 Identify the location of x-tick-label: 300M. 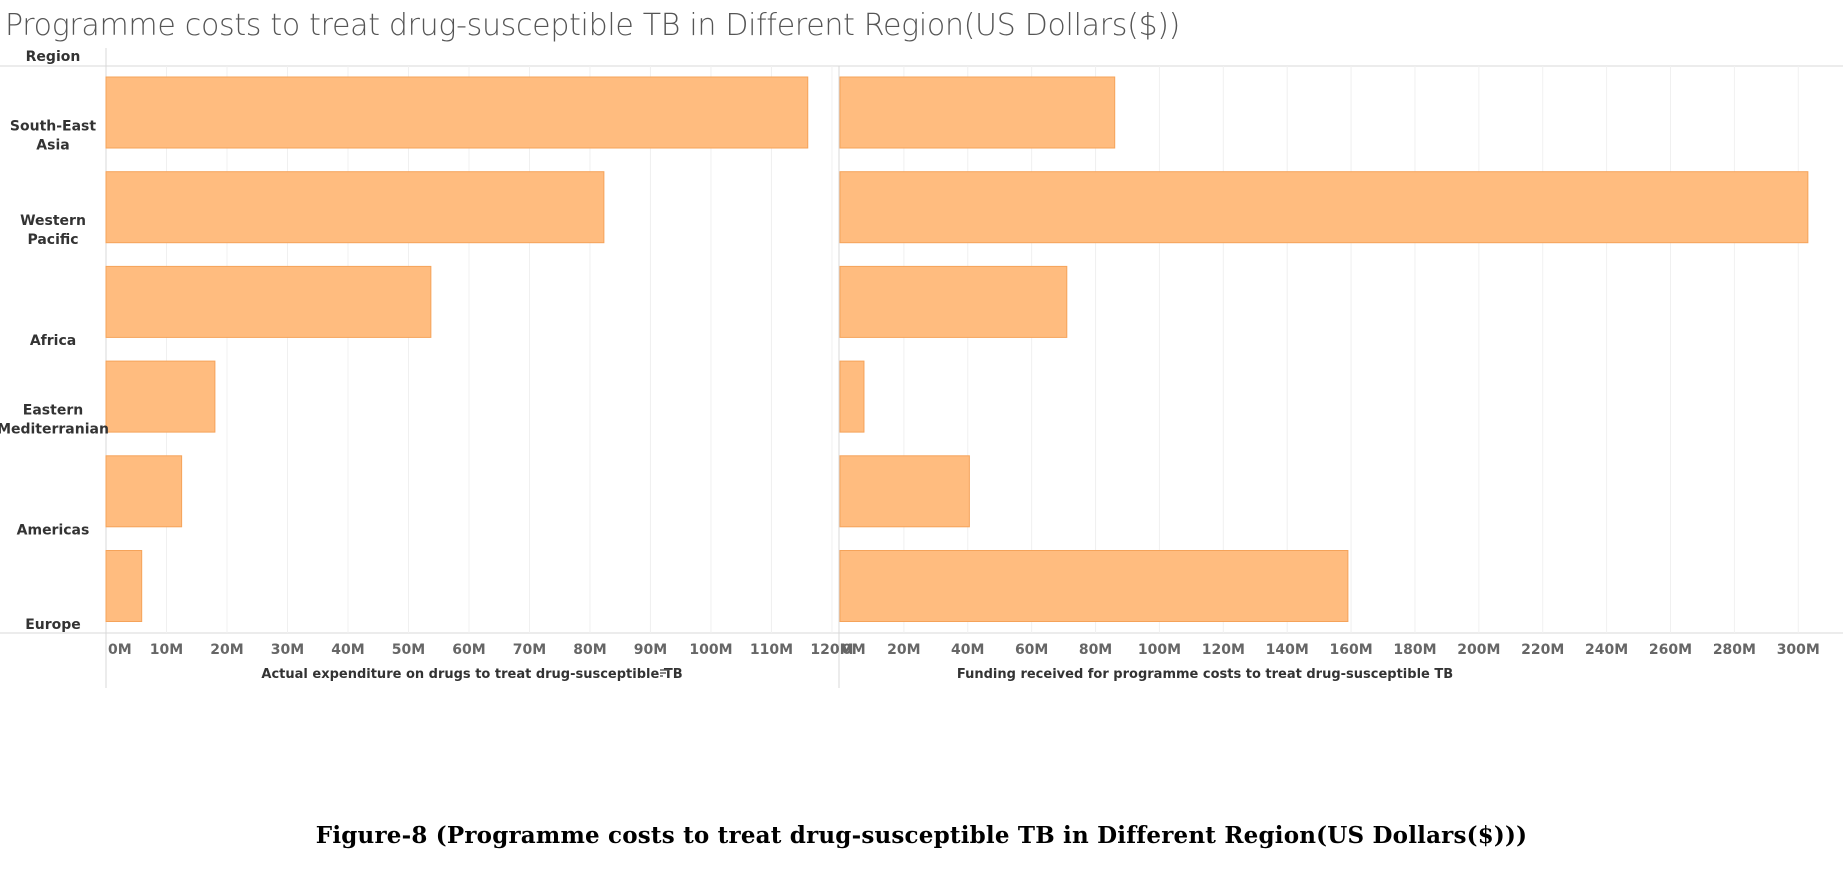
(1798, 650).